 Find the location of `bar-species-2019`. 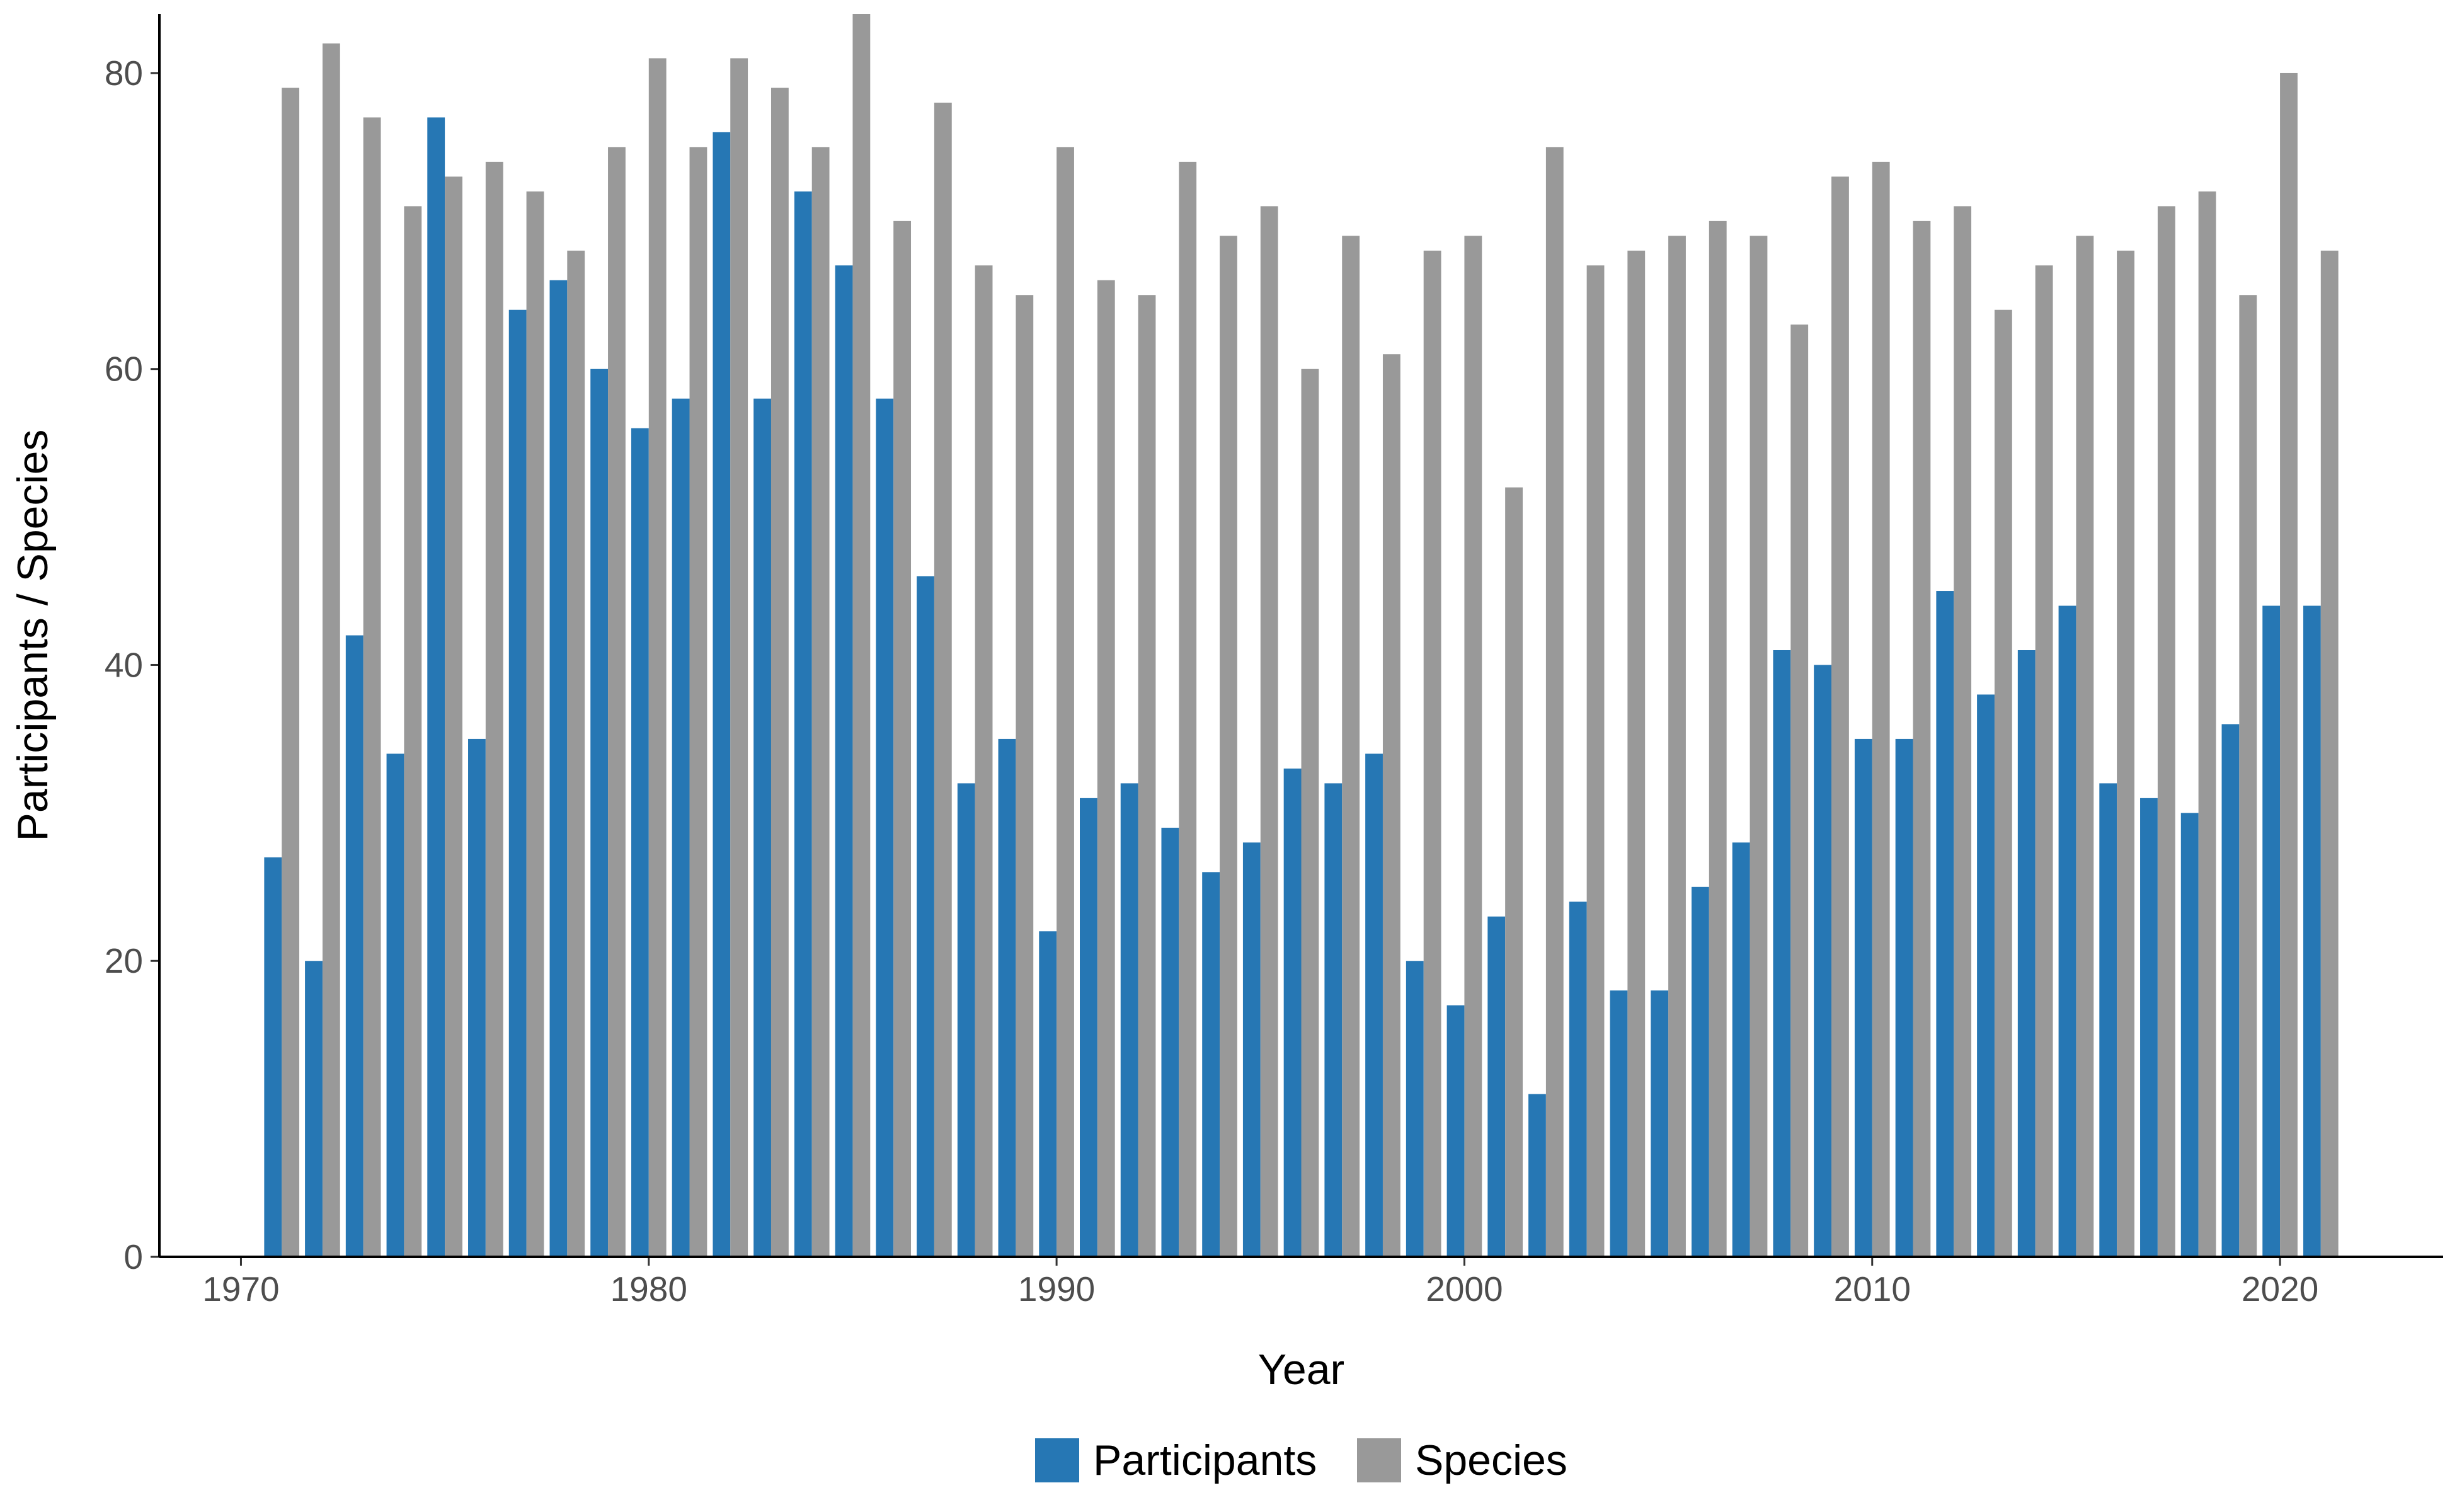

bar-species-2019 is located at coordinates (2248, 776).